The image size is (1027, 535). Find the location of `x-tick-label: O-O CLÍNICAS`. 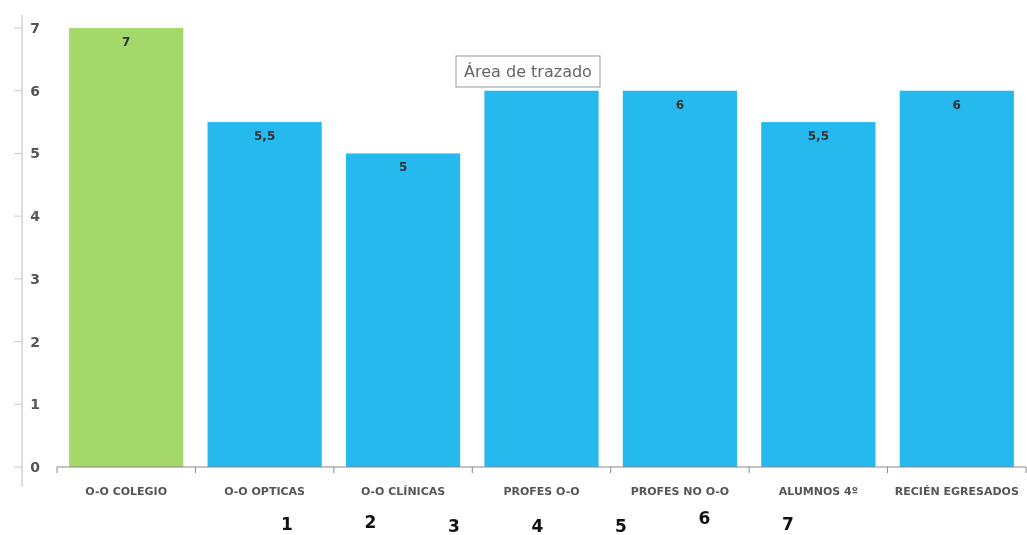

x-tick-label: O-O CLÍNICAS is located at coordinates (403, 491).